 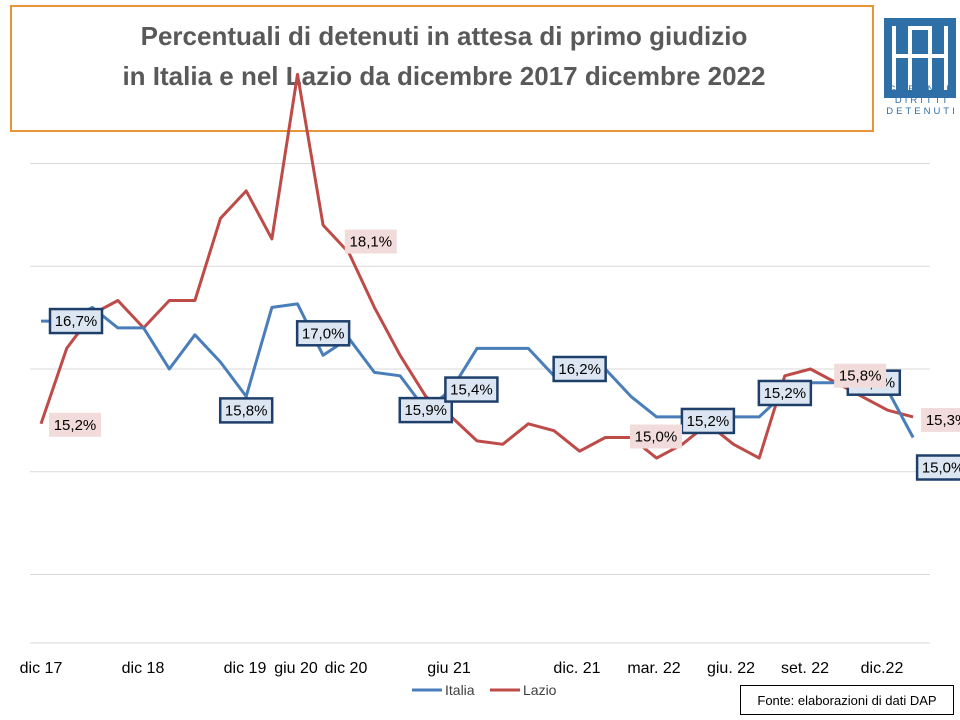 I want to click on x-tick-label: giu 21, so click(x=449, y=668).